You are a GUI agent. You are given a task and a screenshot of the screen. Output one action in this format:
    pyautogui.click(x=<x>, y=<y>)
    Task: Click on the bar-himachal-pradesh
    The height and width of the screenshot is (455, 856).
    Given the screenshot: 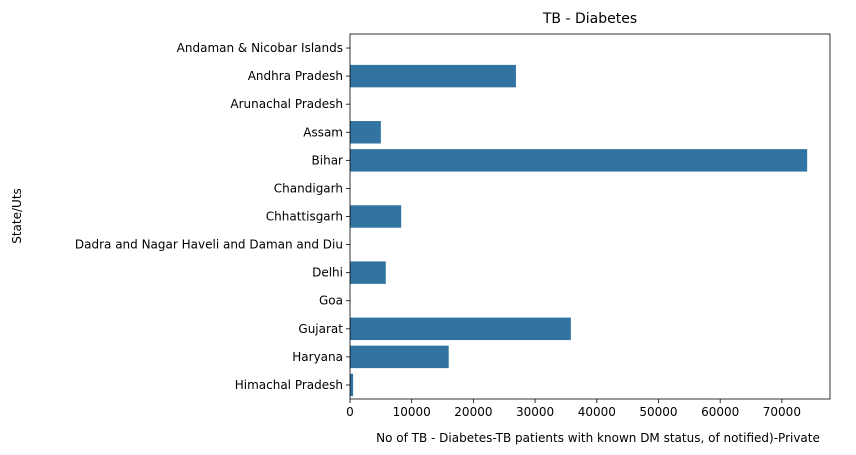 What is the action you would take?
    pyautogui.click(x=352, y=385)
    